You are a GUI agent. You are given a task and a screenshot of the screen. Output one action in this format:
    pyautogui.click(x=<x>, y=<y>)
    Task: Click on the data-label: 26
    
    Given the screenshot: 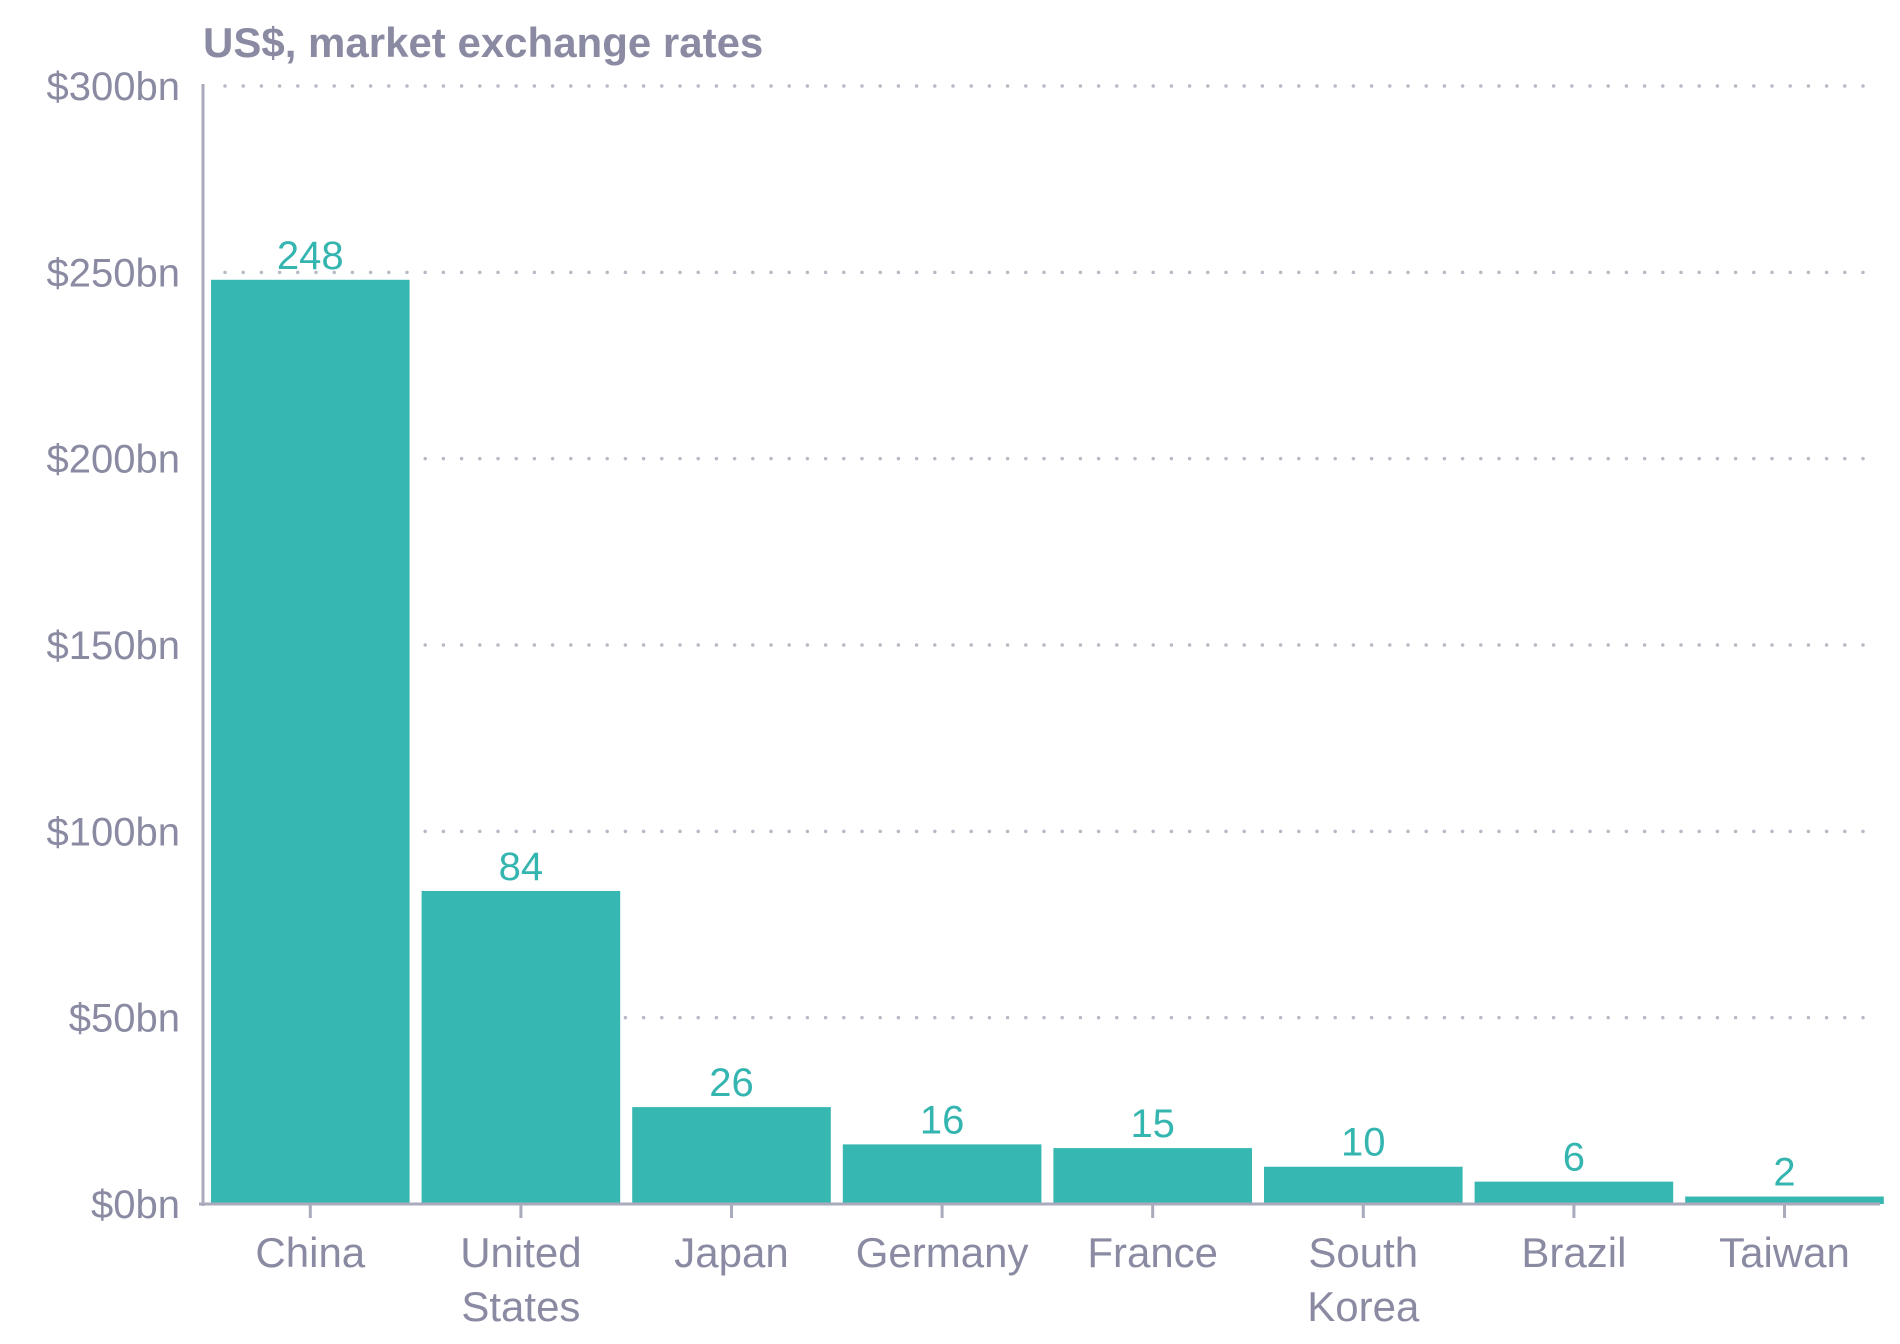 What is the action you would take?
    pyautogui.click(x=731, y=1083)
    